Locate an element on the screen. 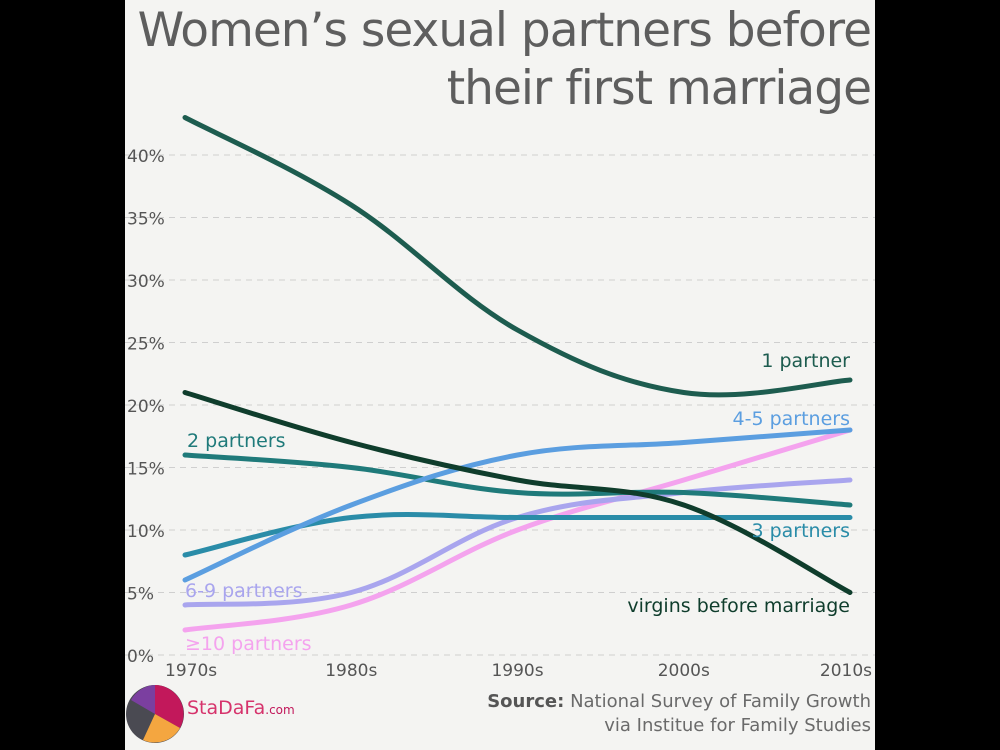  y-tick-label: 30% is located at coordinates (146, 282).